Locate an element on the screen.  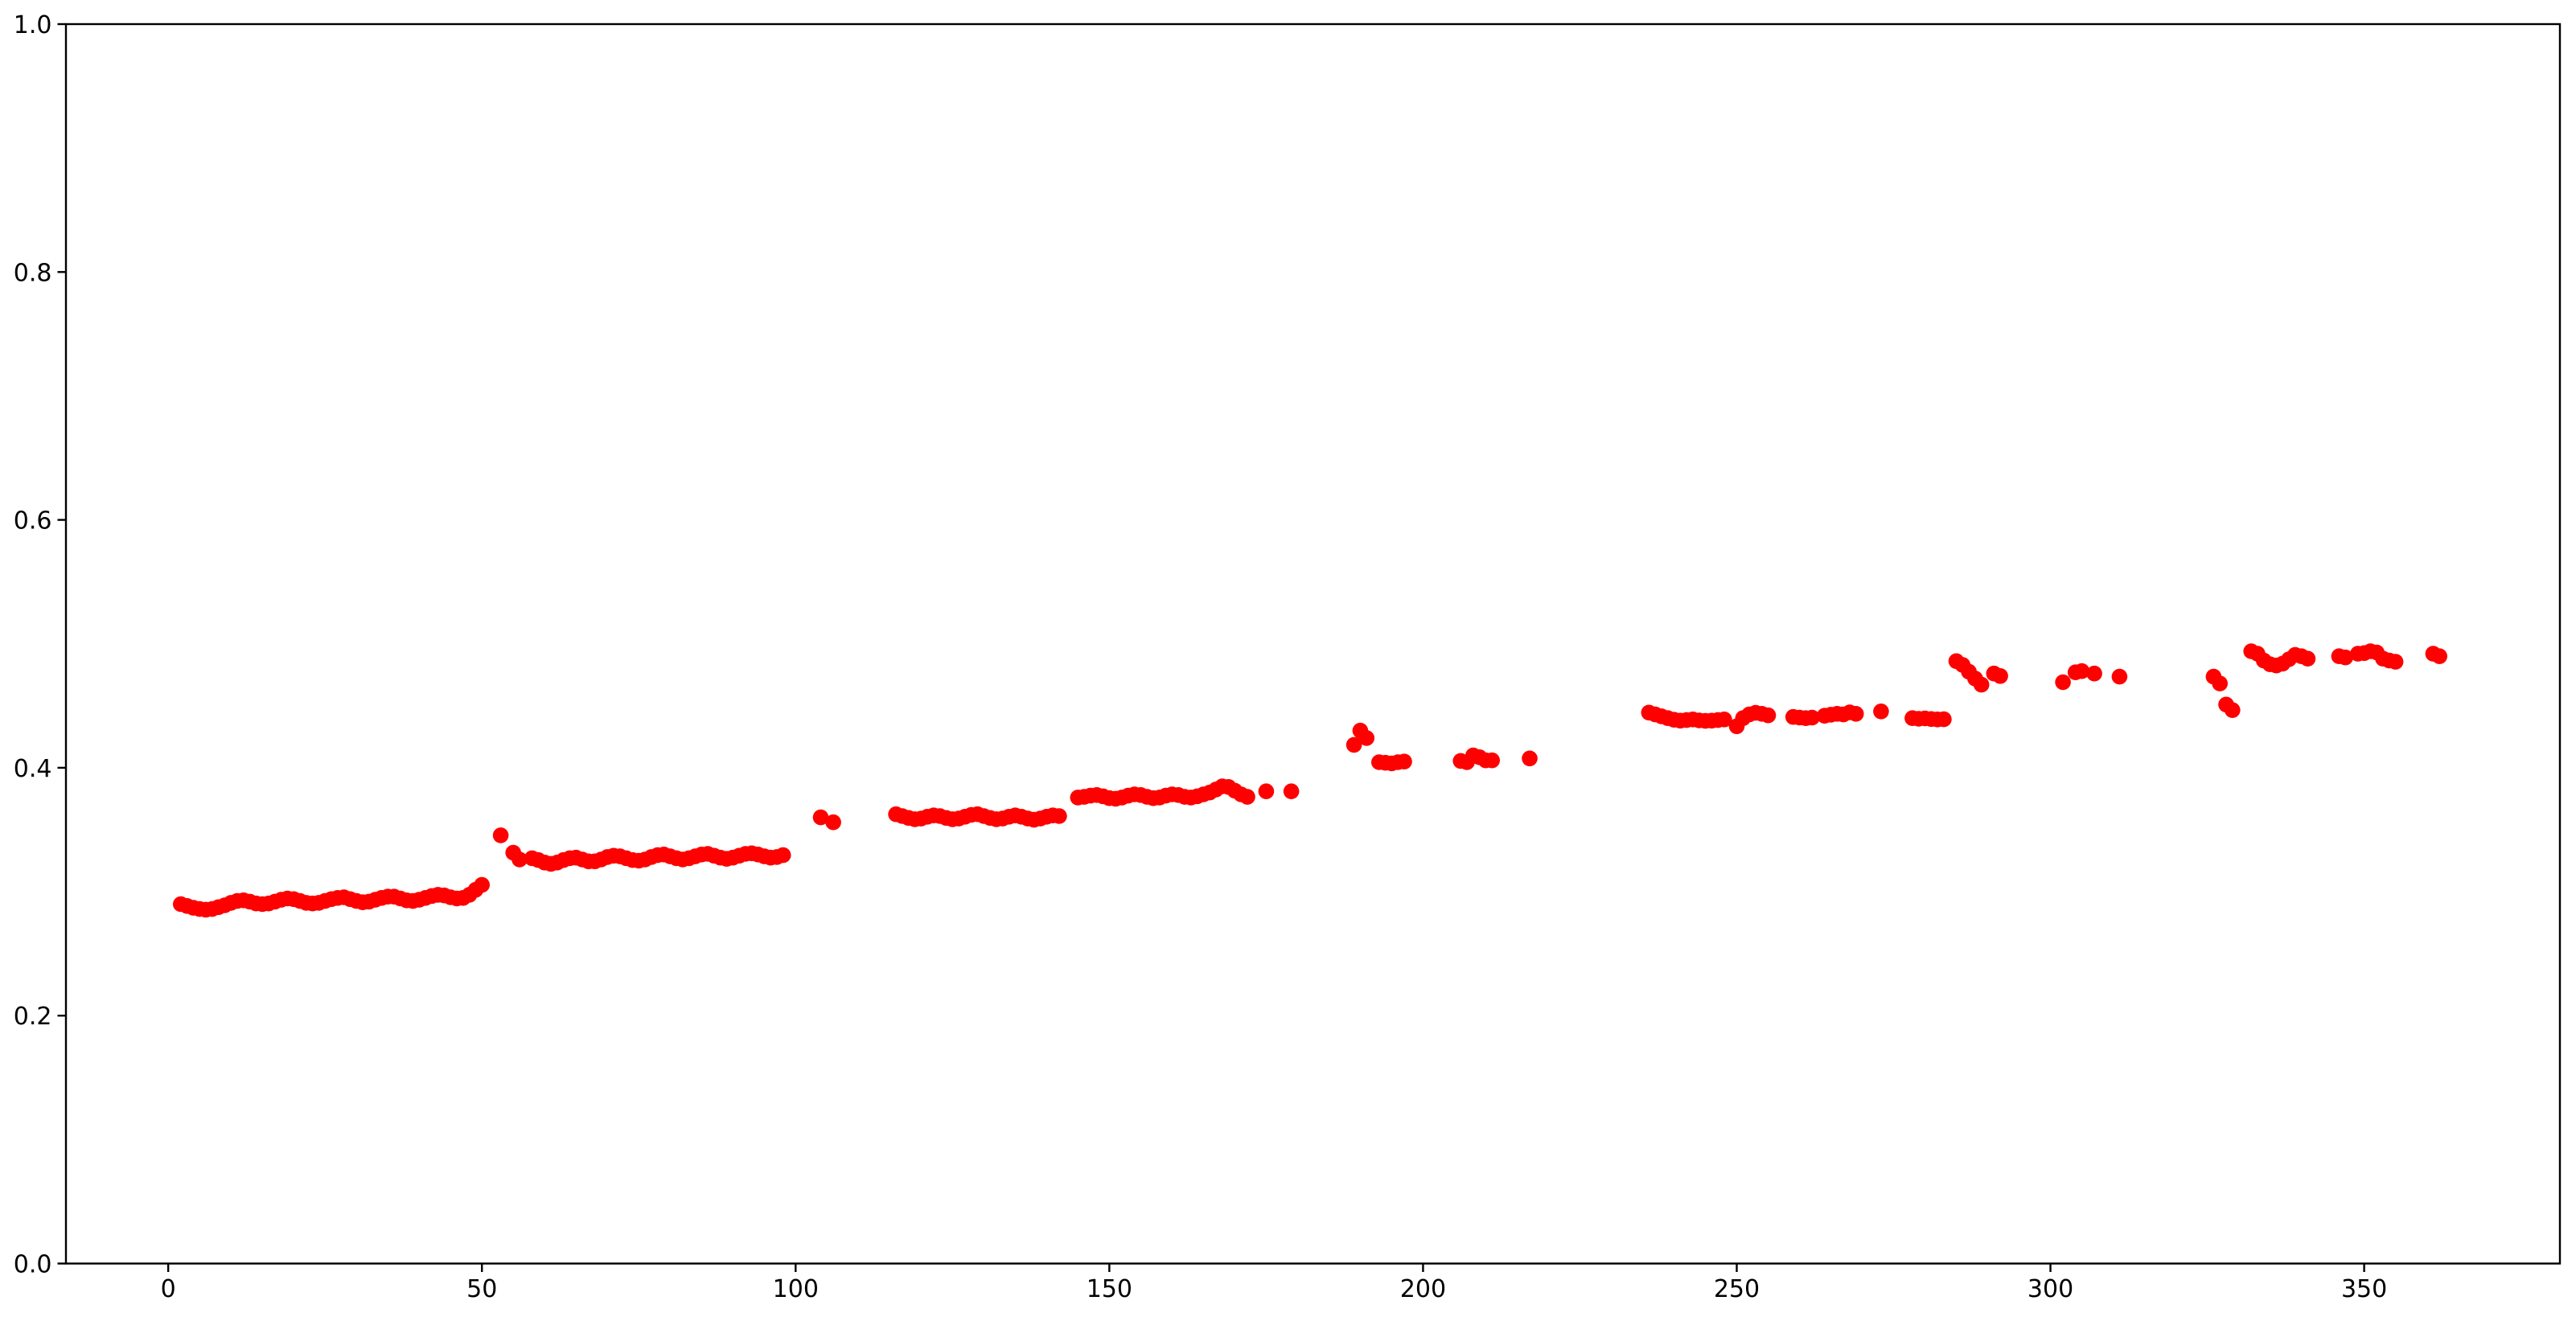
y-tick-label: 0.0 is located at coordinates (33, 1265).